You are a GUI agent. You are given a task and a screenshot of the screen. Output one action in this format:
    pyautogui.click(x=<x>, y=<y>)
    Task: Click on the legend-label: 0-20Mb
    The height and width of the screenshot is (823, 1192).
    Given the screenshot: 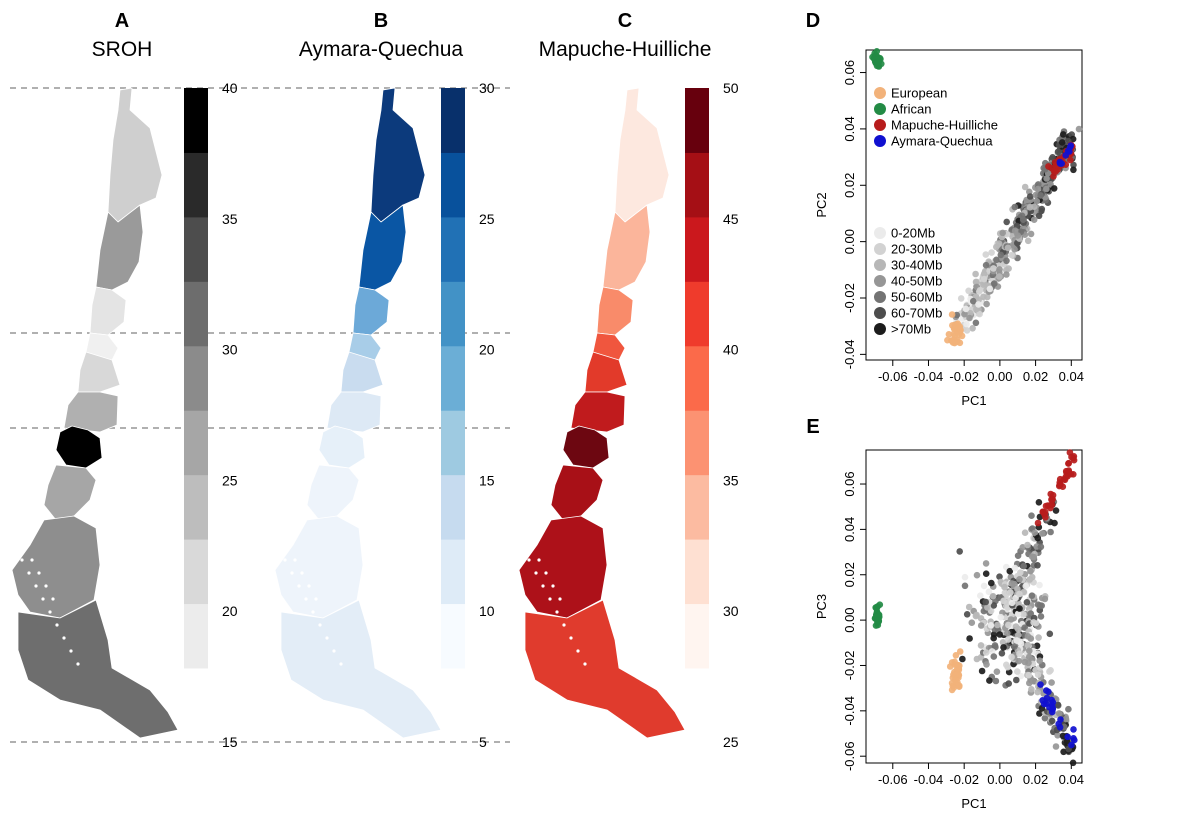 What is the action you would take?
    pyautogui.click(x=913, y=233)
    